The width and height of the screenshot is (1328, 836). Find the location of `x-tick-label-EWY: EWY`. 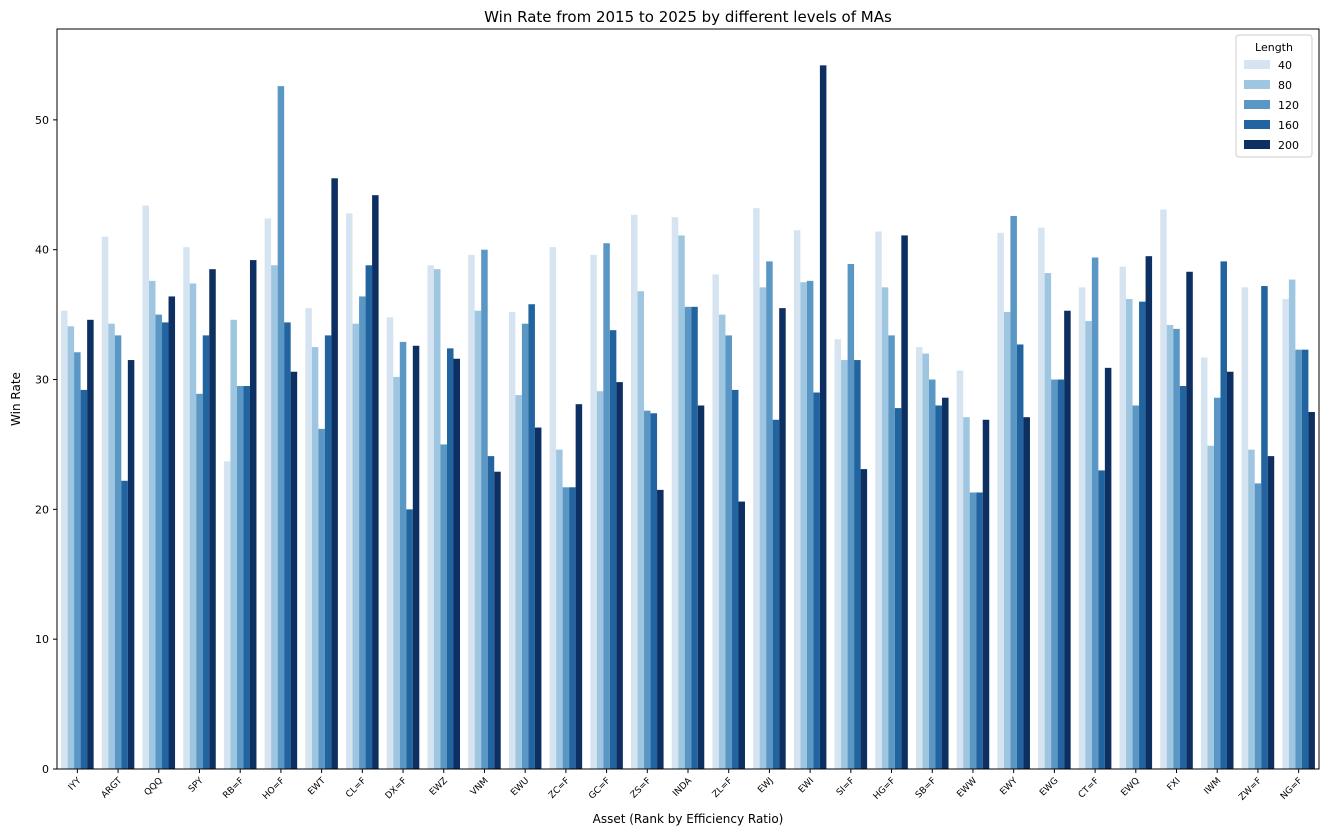

x-tick-label-EWY: EWY is located at coordinates (1010, 787).